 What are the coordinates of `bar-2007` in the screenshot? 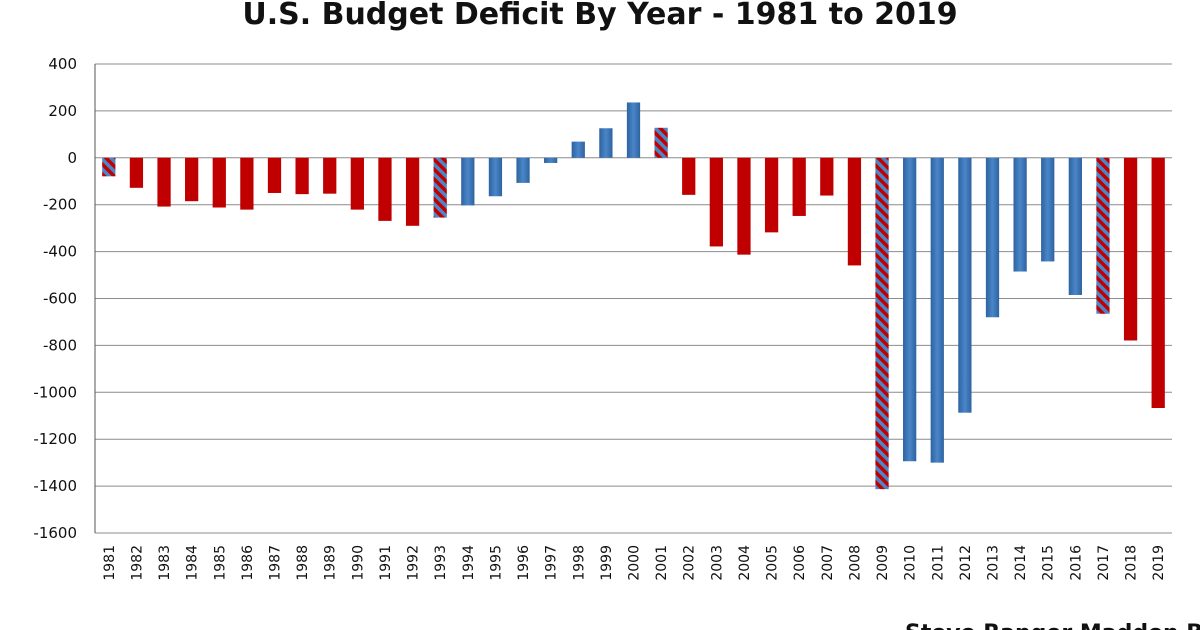 It's located at (827, 176).